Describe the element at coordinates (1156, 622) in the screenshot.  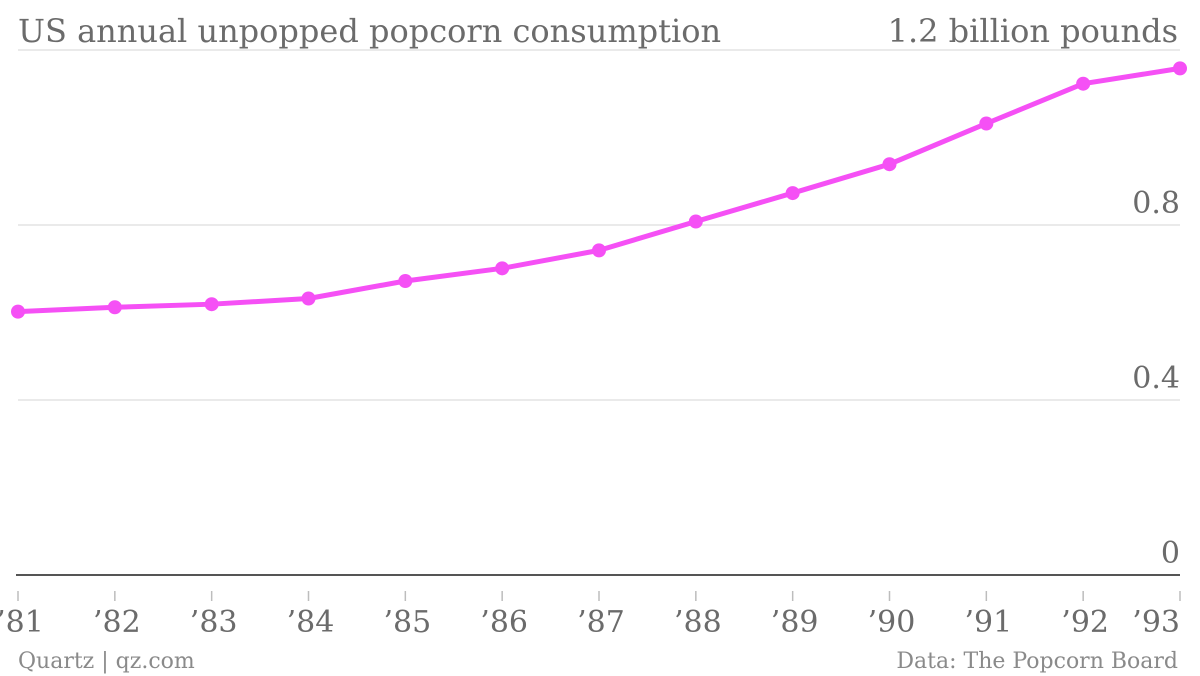
I see `x-tick-label: ’93` at that location.